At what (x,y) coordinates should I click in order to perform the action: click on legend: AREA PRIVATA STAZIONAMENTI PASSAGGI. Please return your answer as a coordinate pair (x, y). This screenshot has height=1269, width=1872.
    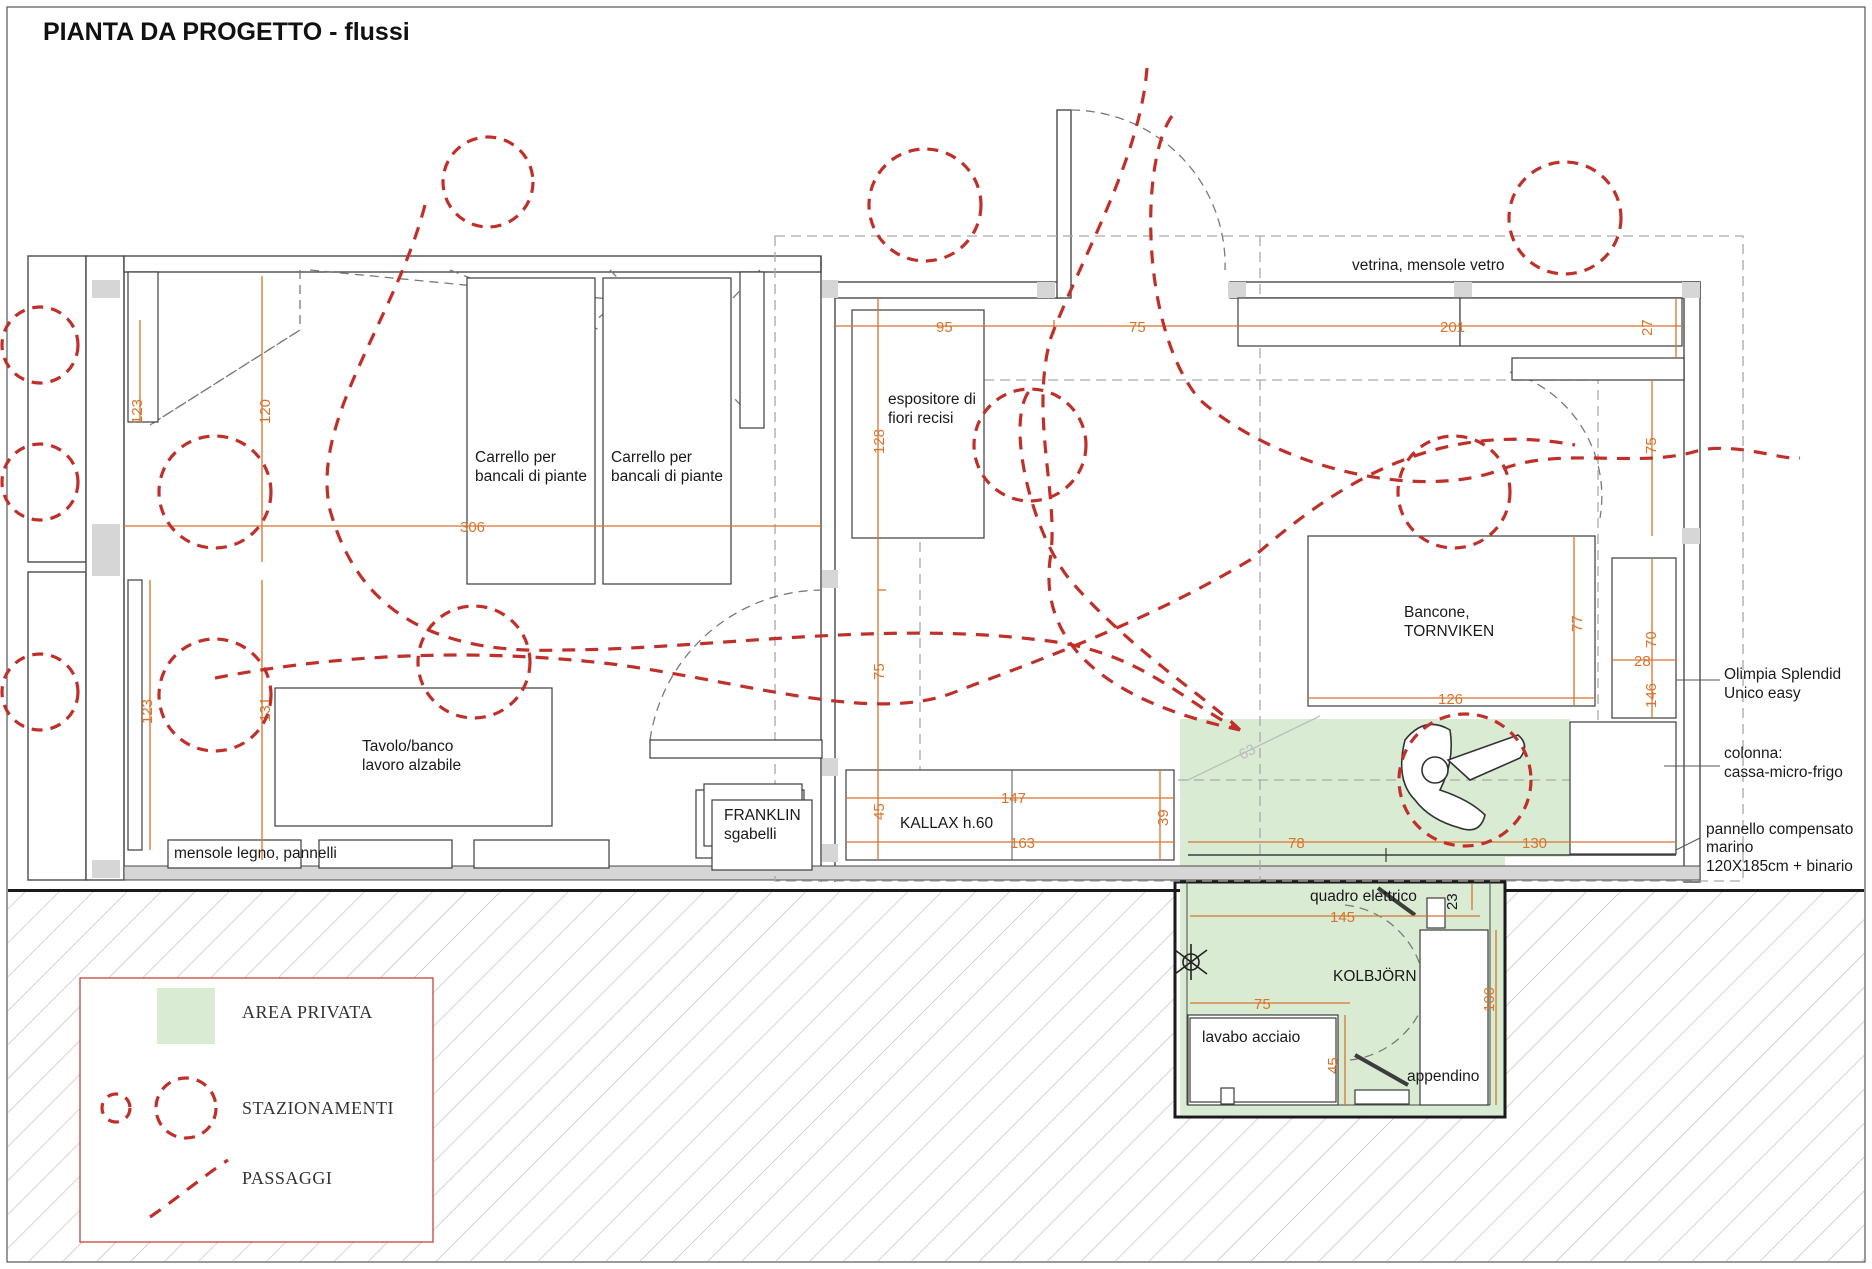
    Looking at the image, I should click on (256, 1110).